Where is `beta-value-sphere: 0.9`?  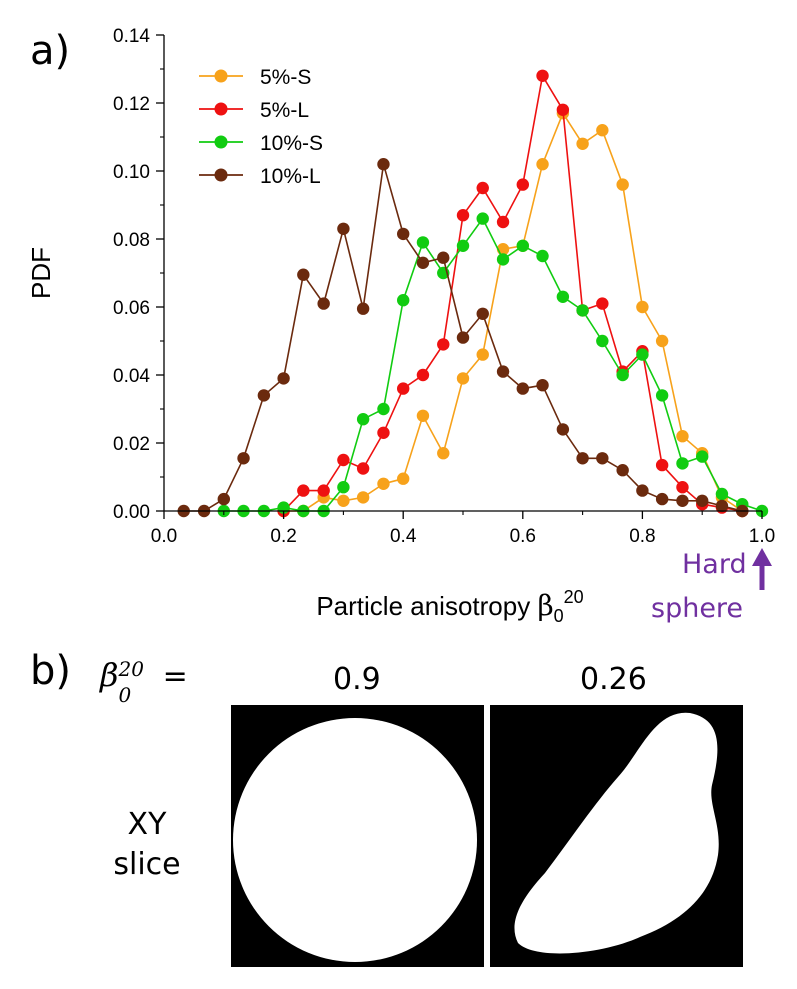 beta-value-sphere: 0.9 is located at coordinates (357, 679).